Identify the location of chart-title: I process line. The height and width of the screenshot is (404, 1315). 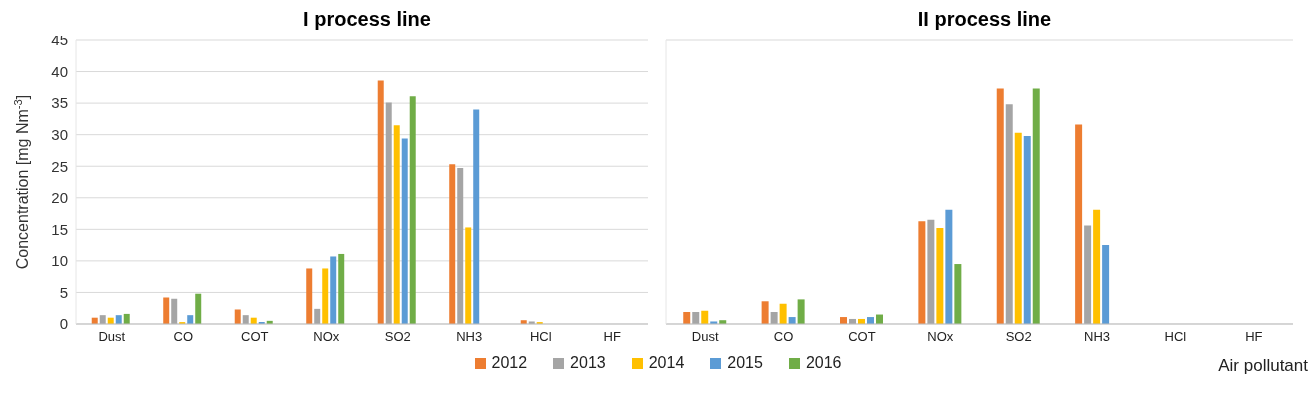
(367, 19).